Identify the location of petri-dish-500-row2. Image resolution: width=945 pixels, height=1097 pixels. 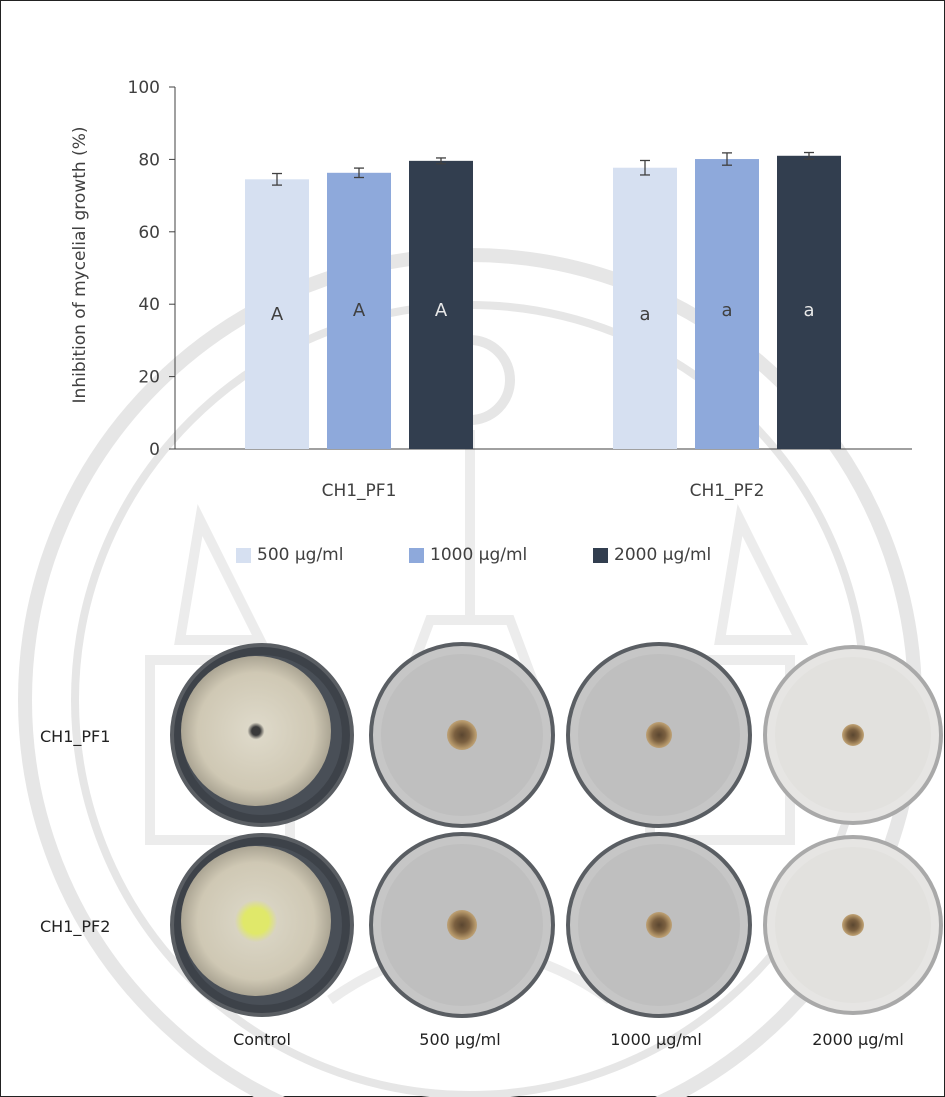
(462, 925).